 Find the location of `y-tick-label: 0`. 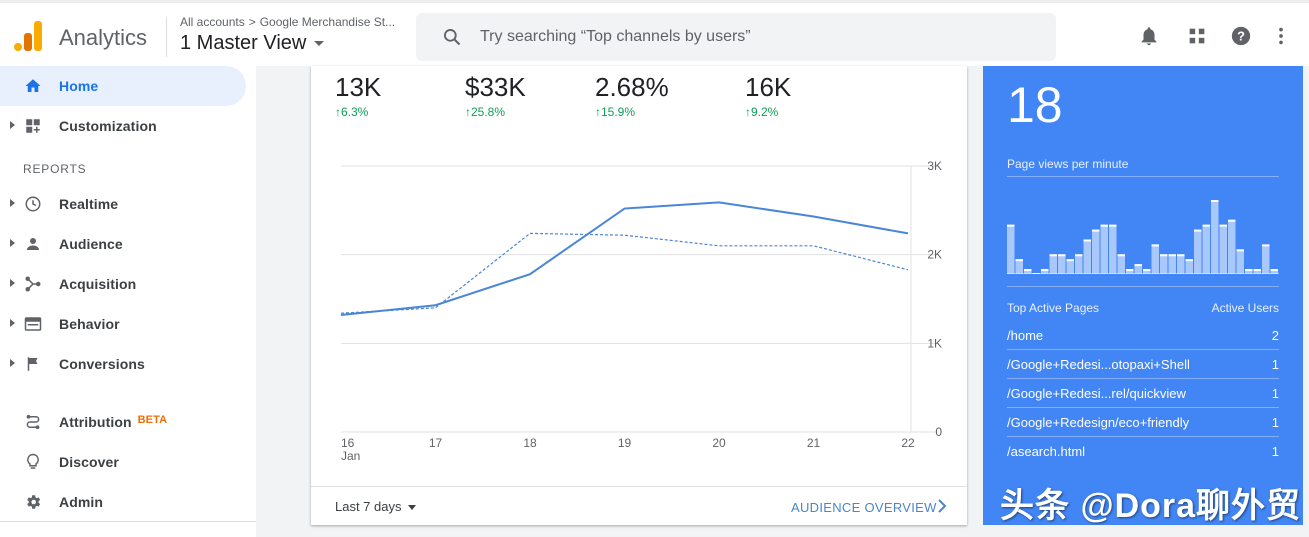

y-tick-label: 0 is located at coordinates (938, 432).